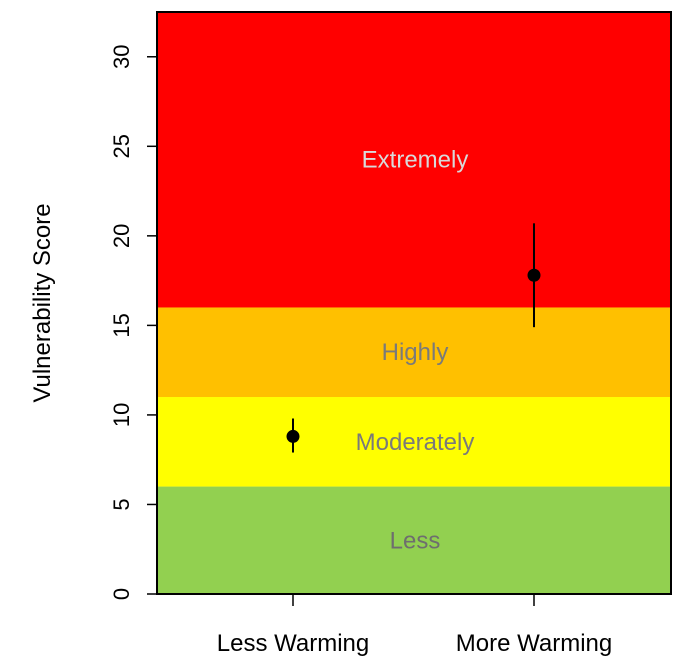  I want to click on band-highly, so click(414, 352).